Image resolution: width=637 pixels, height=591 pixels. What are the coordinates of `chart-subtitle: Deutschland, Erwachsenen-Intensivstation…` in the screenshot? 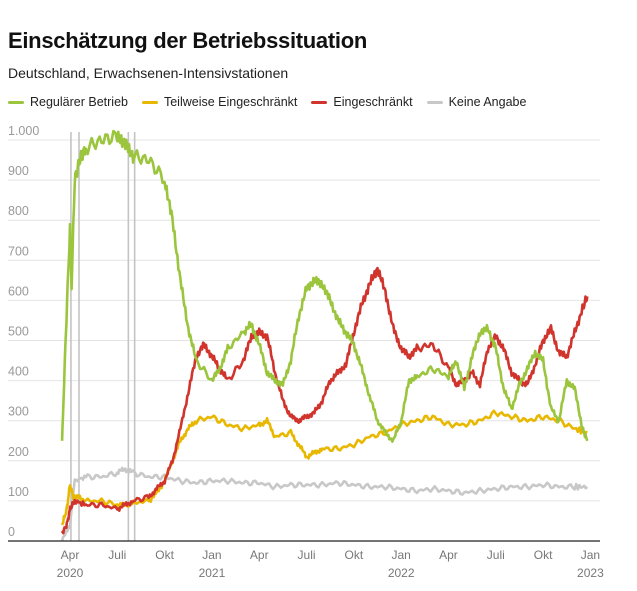 It's located at (148, 73).